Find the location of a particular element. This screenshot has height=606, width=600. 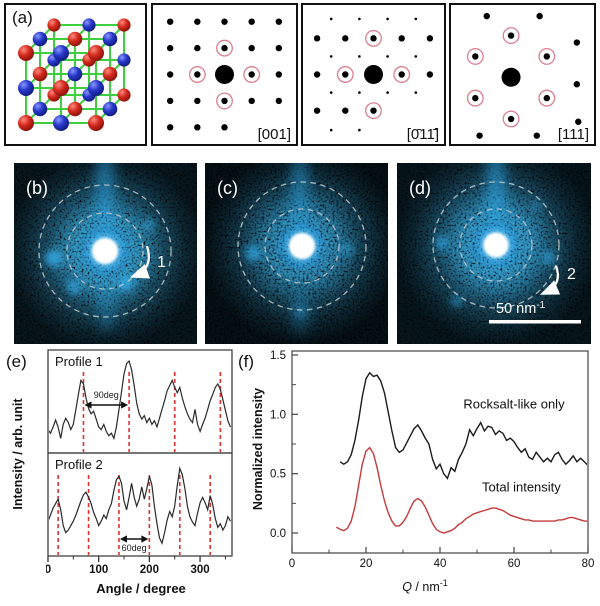

svg-text: 1.0 is located at coordinates (278, 415).